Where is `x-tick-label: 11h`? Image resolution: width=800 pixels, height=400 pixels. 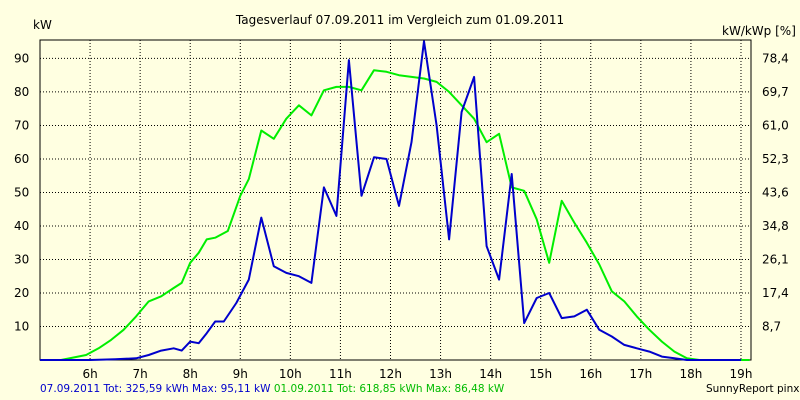 x-tick-label: 11h is located at coordinates (340, 374).